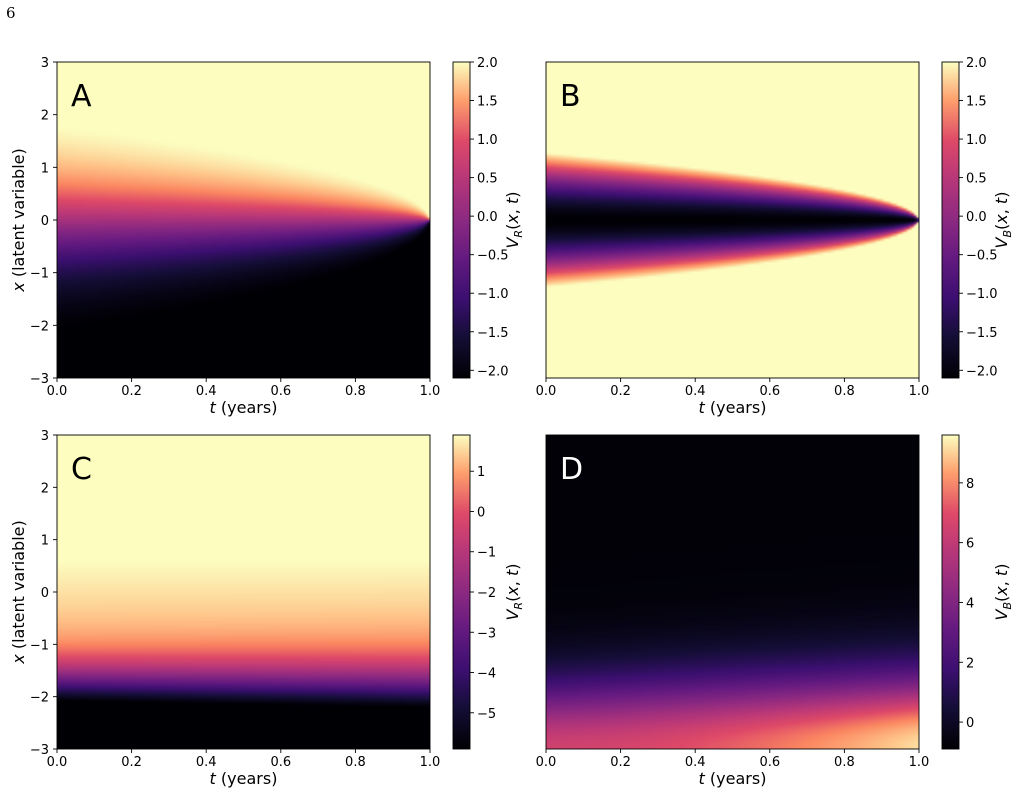 The height and width of the screenshot is (796, 1024). I want to click on panel-label: B, so click(570, 96).